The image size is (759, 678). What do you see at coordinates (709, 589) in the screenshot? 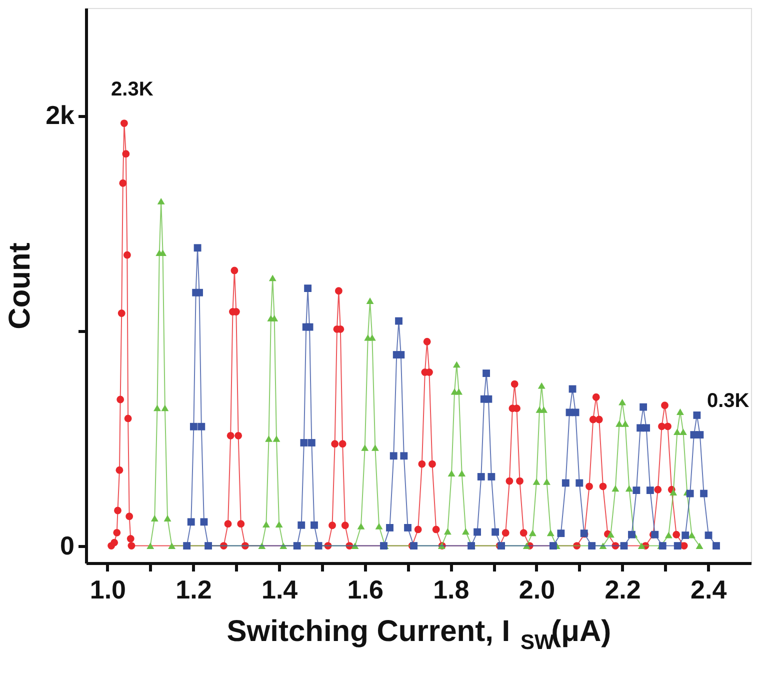
I see `x-tick-label: 2.4` at bounding box center [709, 589].